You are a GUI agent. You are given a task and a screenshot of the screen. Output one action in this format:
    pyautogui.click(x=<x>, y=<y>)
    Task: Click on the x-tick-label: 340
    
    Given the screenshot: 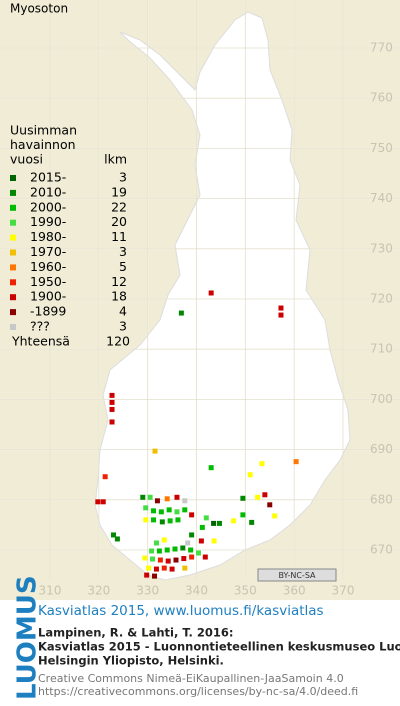 What is the action you would take?
    pyautogui.click(x=196, y=591)
    